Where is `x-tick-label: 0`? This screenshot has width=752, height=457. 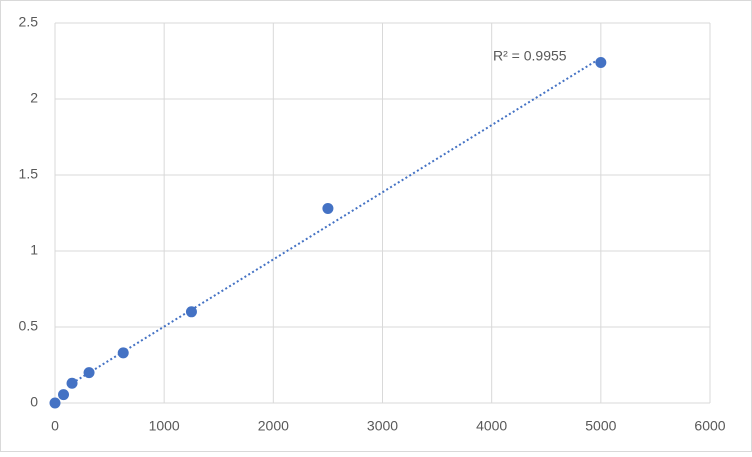 x-tick-label: 0 is located at coordinates (55, 426).